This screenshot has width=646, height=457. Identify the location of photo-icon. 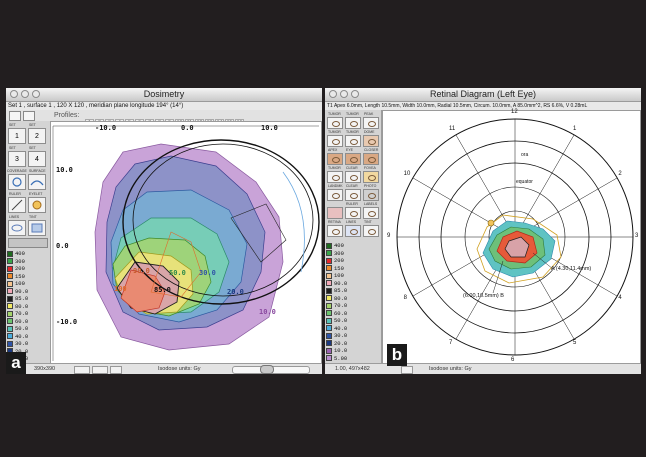
(372, 196).